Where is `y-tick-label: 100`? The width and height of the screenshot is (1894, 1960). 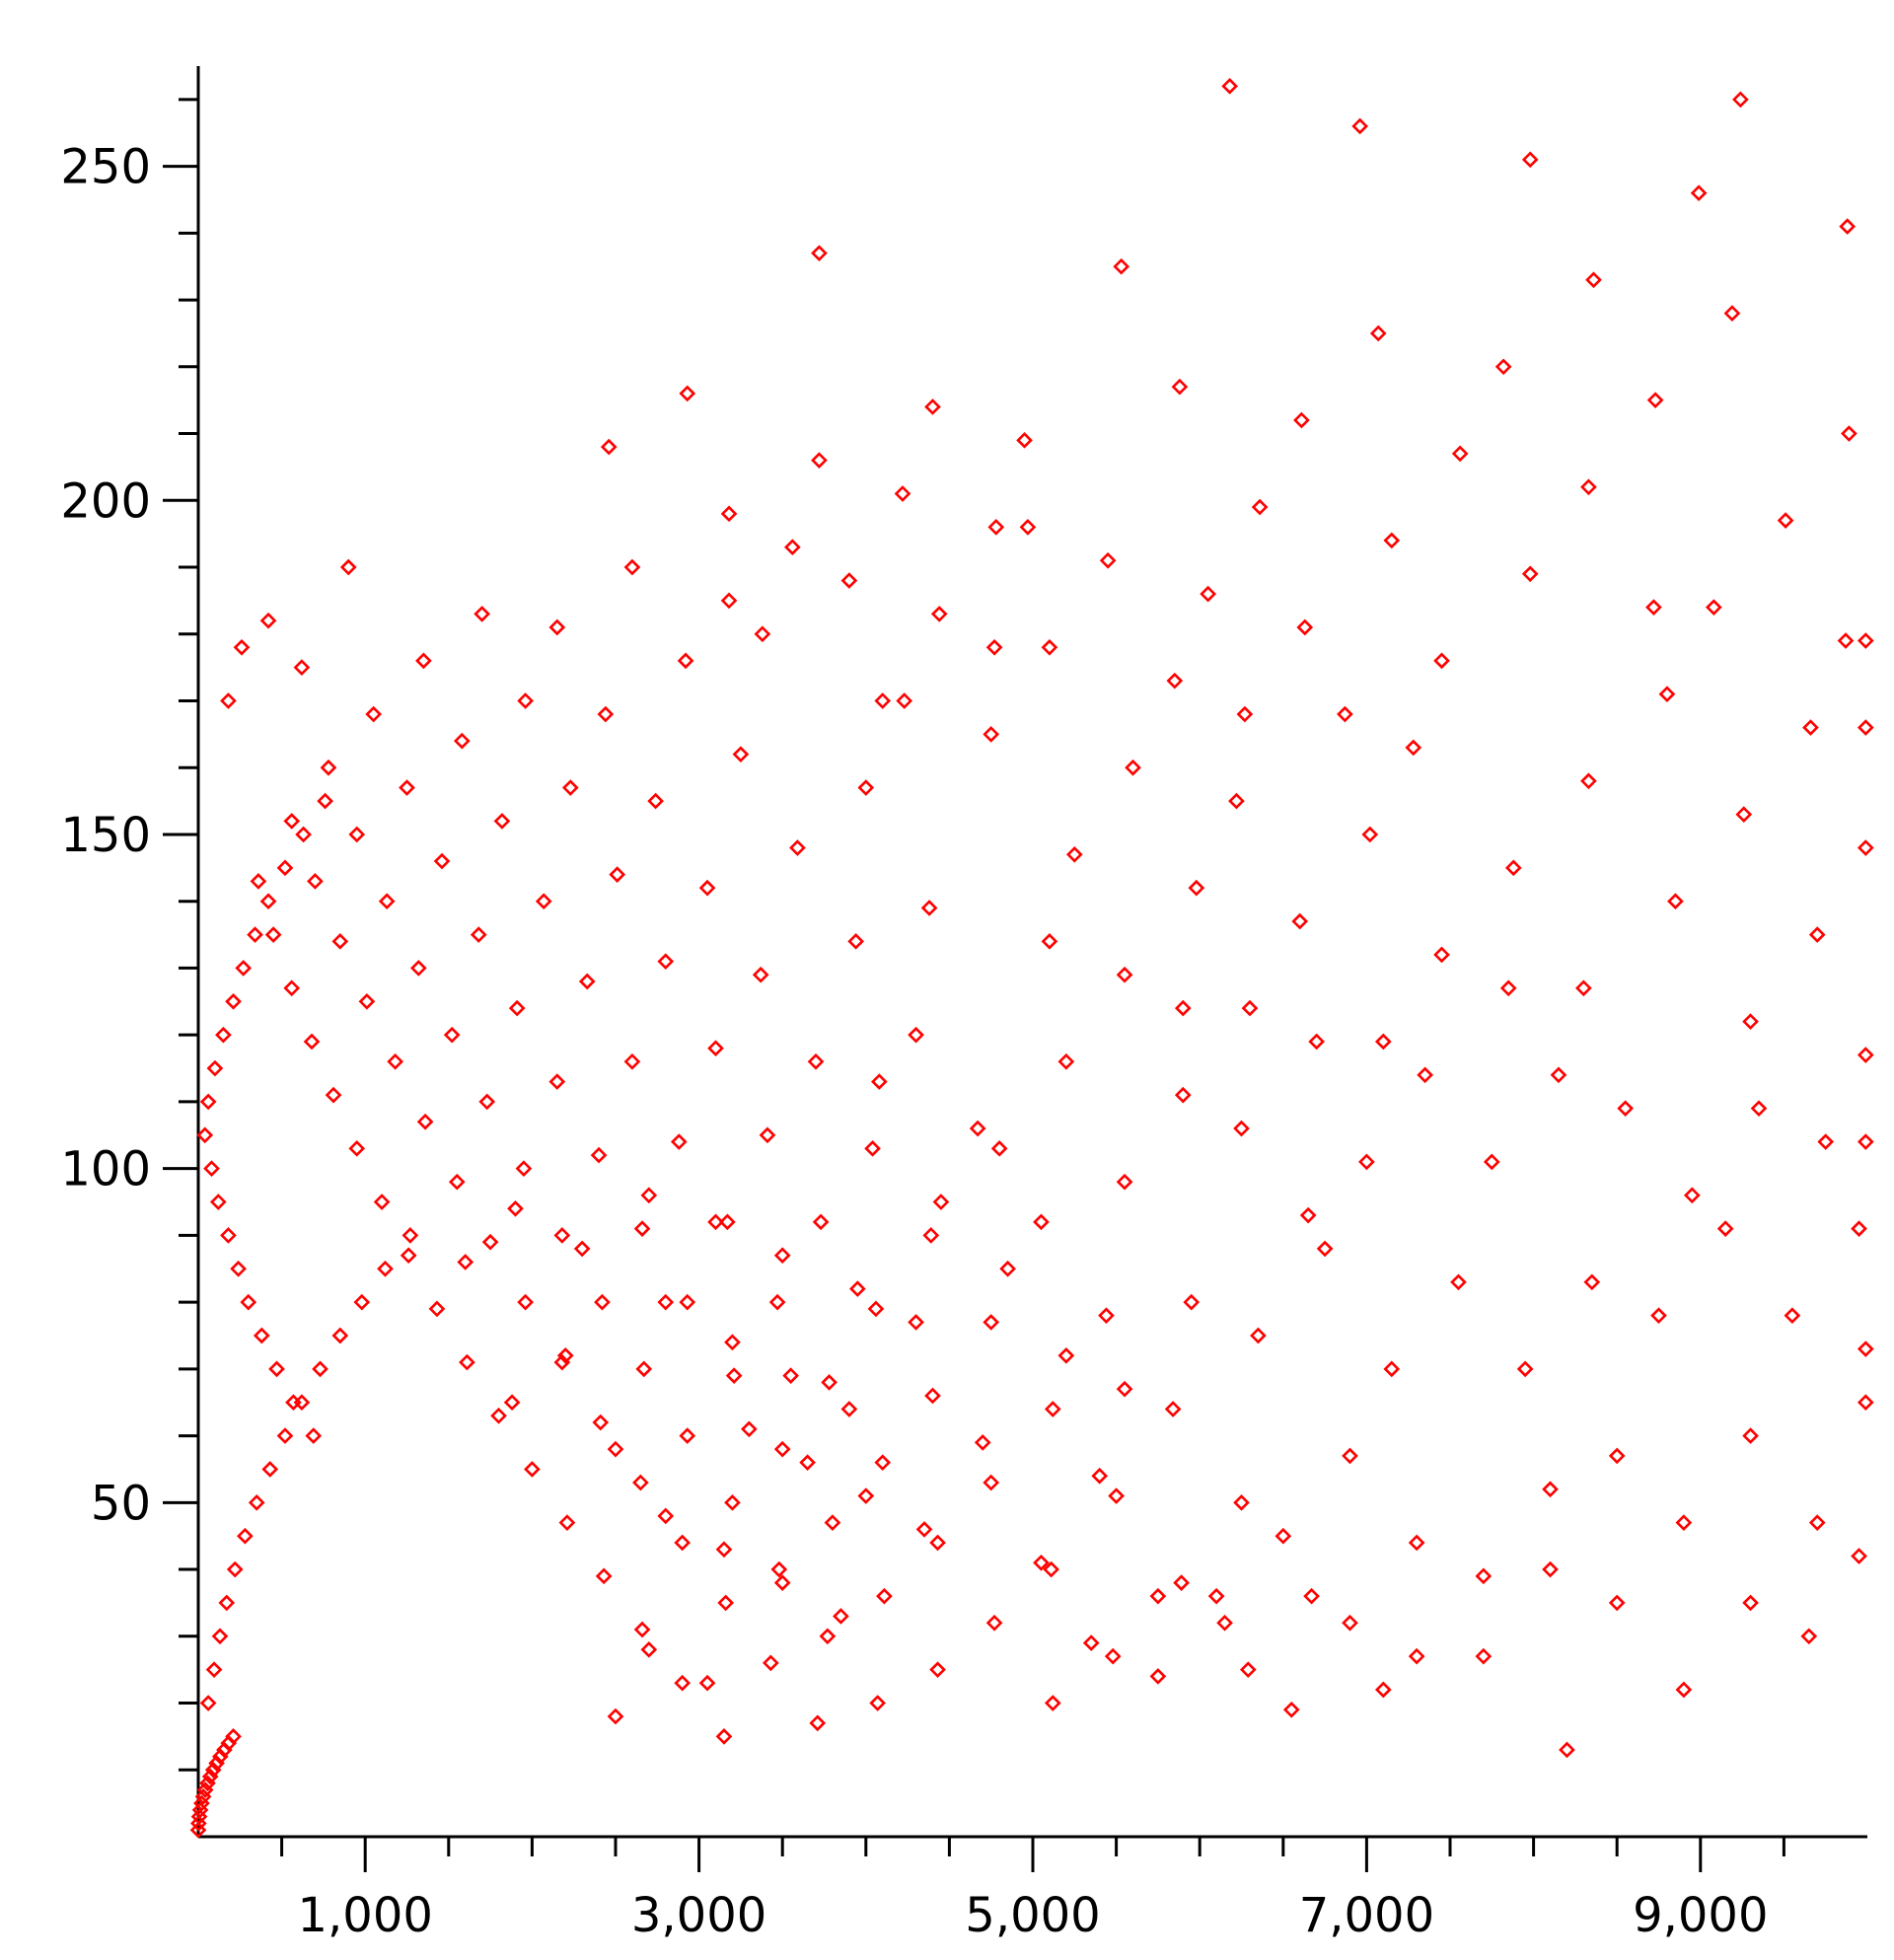
y-tick-label: 100 is located at coordinates (105, 1170).